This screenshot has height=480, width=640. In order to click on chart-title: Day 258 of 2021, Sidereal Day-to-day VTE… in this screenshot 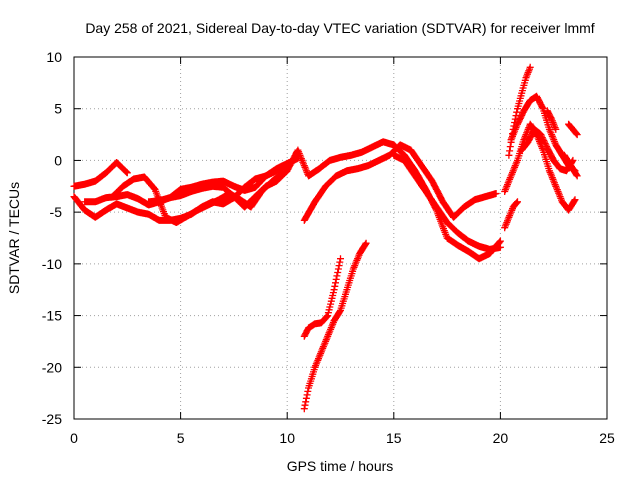, I will do `click(339, 28)`.